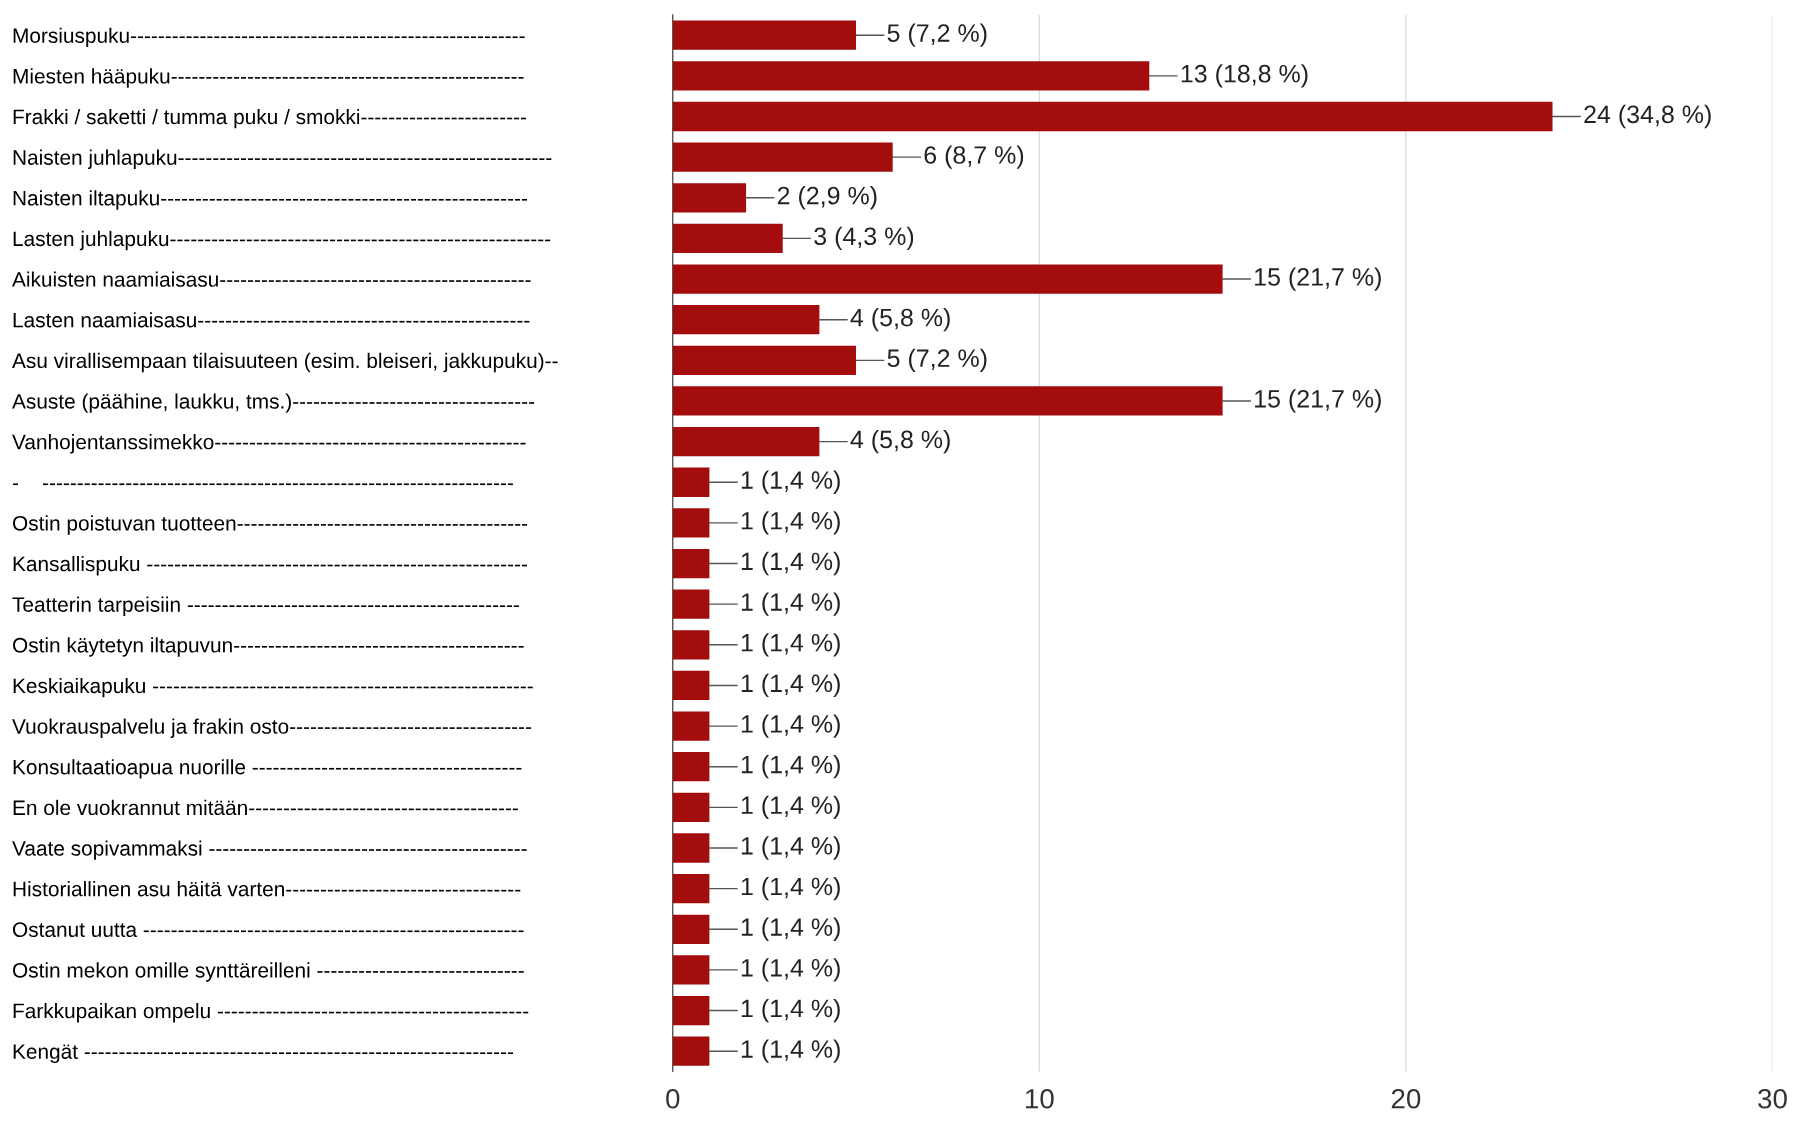  Describe the element at coordinates (282, 240) in the screenshot. I see `y-tick-label: Lasten juhlapuku-------------------------------------------------------` at that location.